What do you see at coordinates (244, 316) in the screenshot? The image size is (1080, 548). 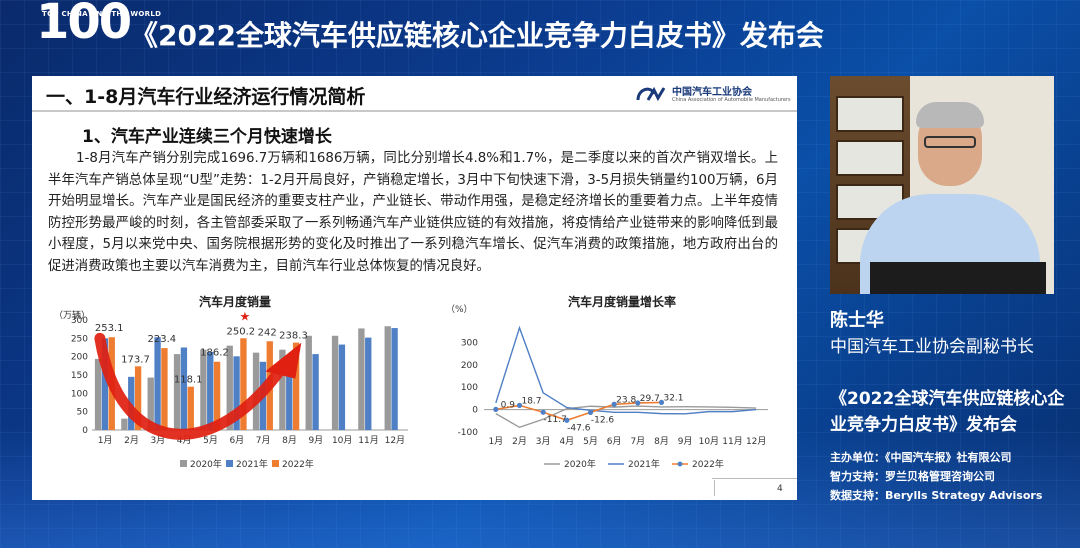 I see `star-icon: ★` at bounding box center [244, 316].